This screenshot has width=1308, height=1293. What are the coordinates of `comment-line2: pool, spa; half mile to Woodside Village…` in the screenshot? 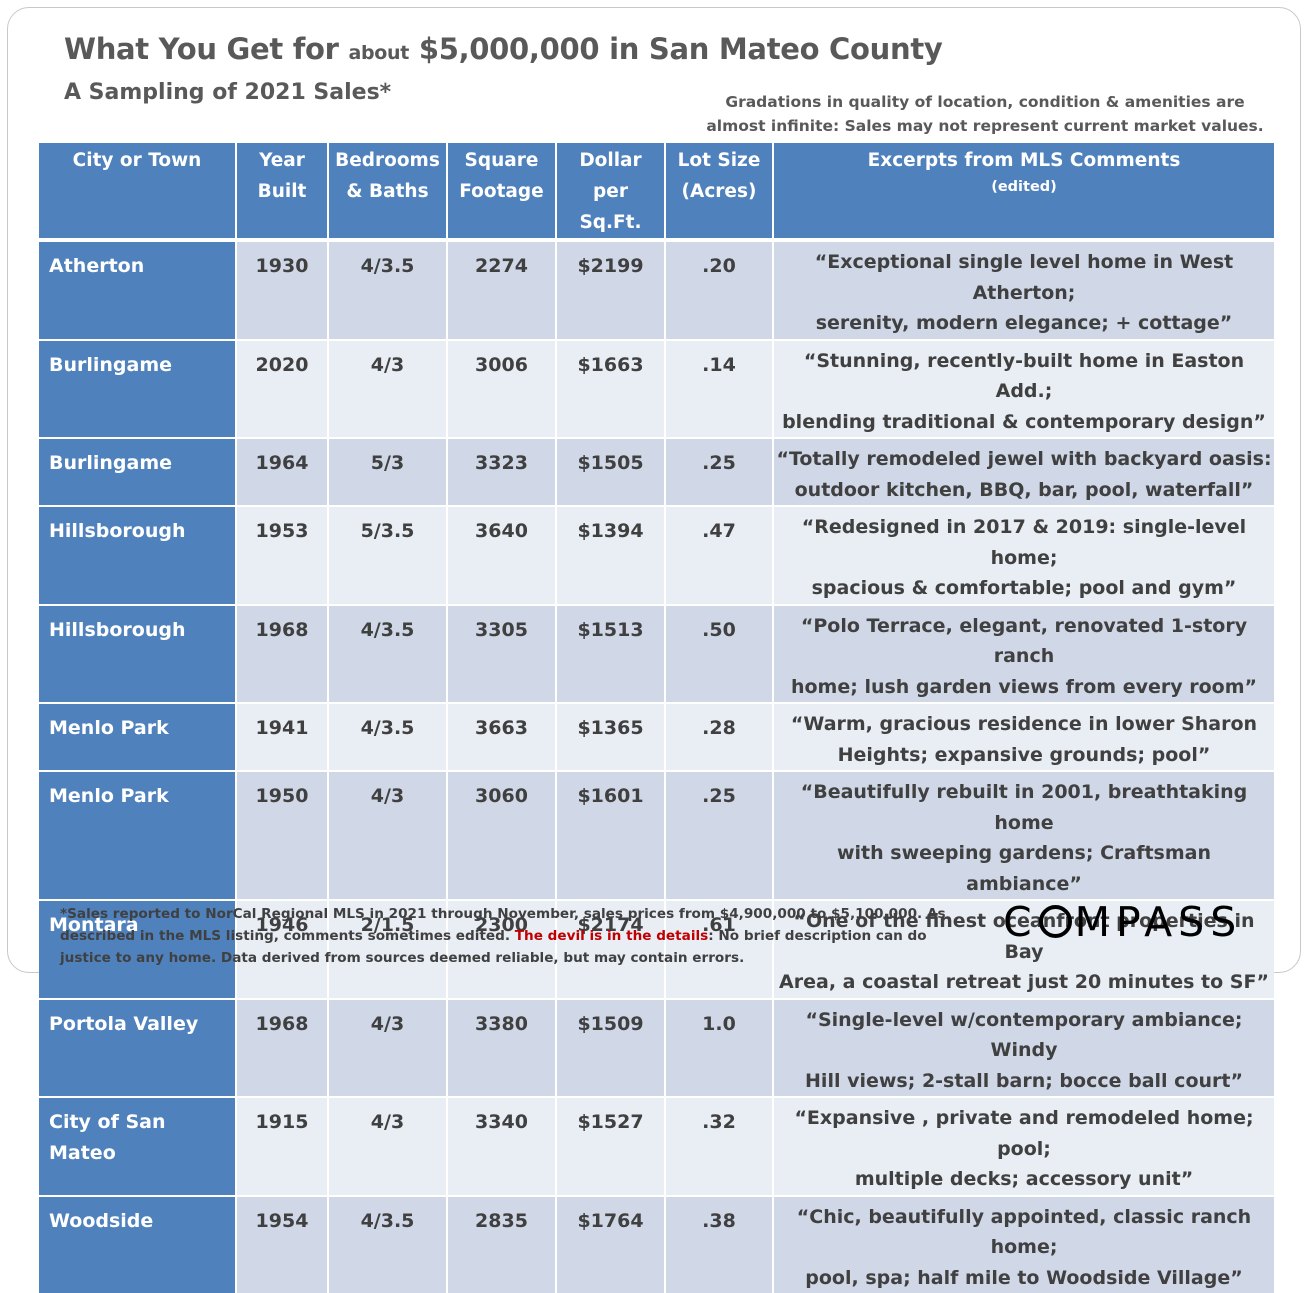 It's located at (1023, 1278).